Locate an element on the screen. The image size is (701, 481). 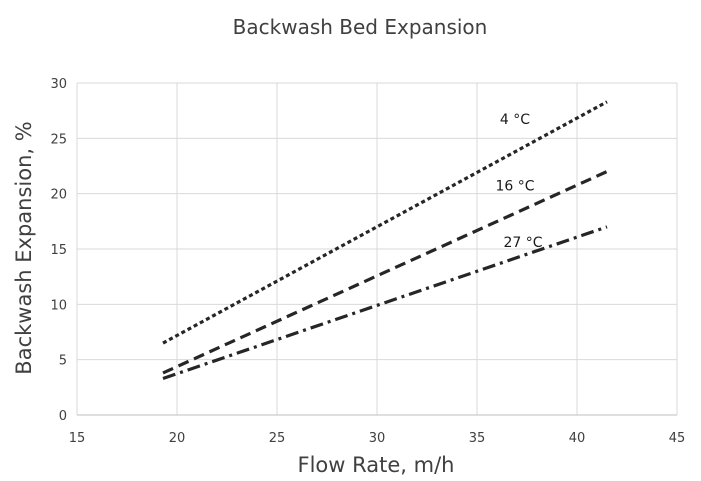
x-axis-label: Flow Rate, m/h is located at coordinates (376, 465).